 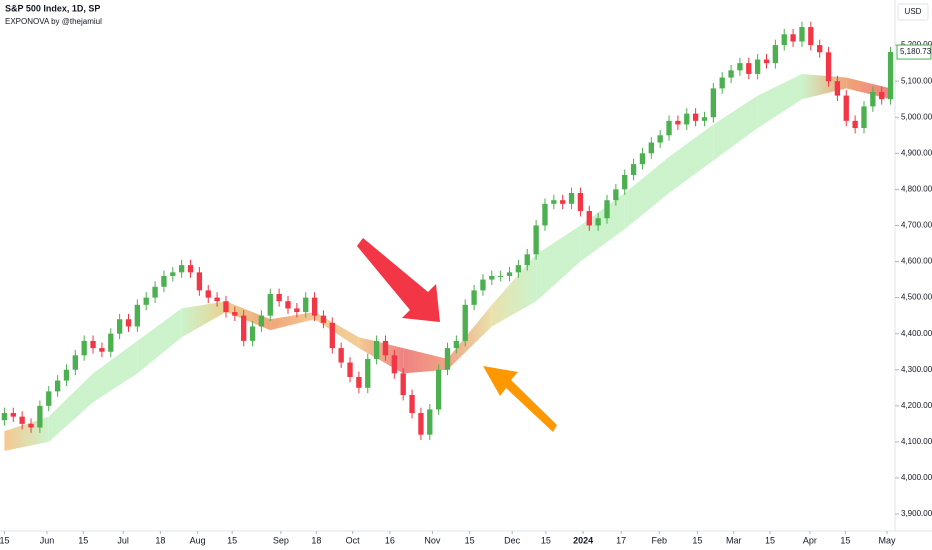 I want to click on orange-arrow, so click(x=520, y=399).